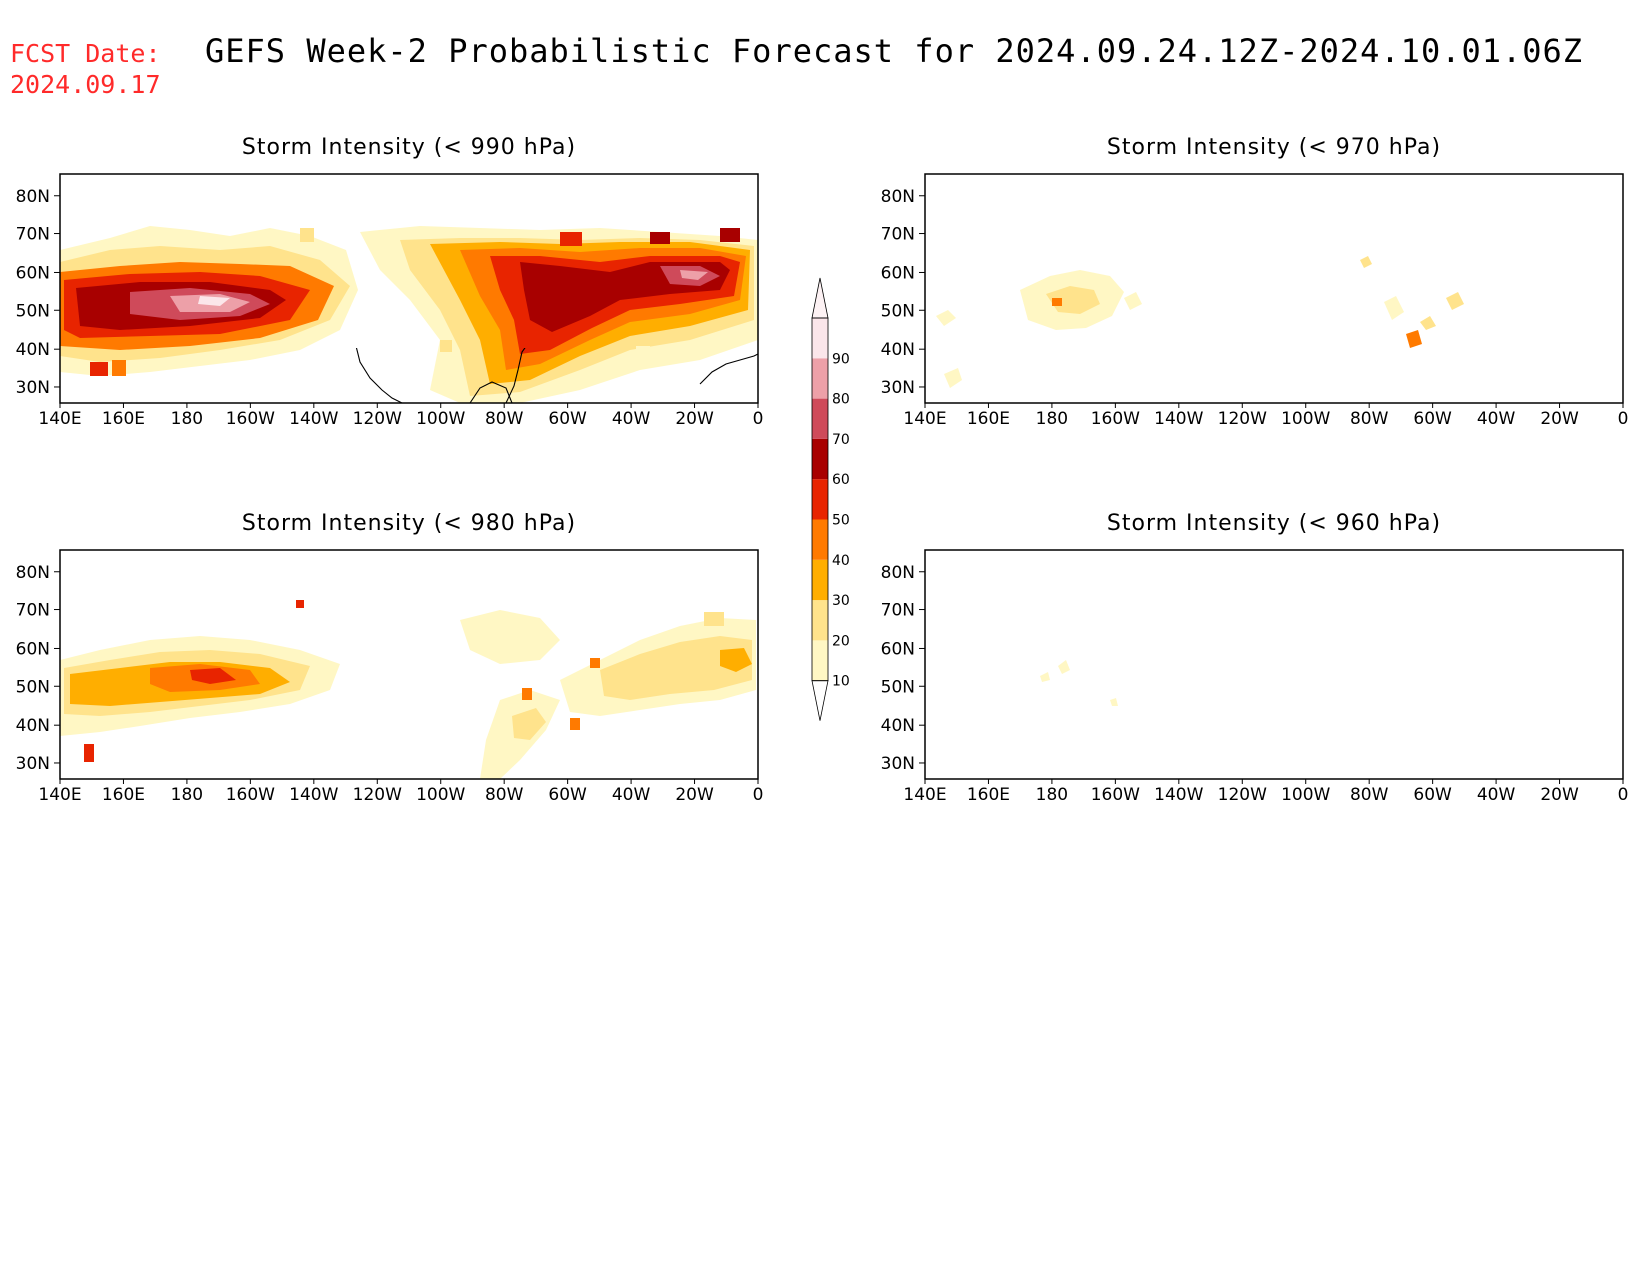  Describe the element at coordinates (841, 400) in the screenshot. I see `colorbar-label: 80` at that location.